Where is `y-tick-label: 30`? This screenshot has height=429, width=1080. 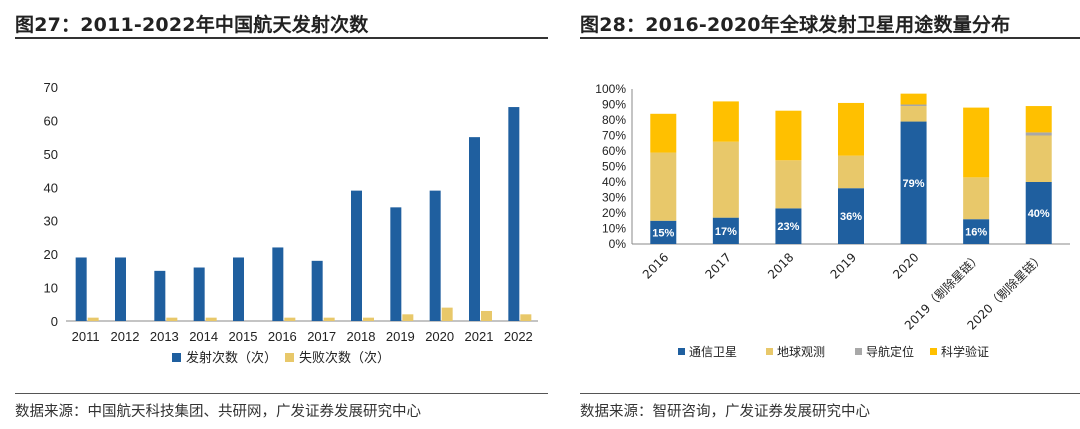
y-tick-label: 30 is located at coordinates (51, 221).